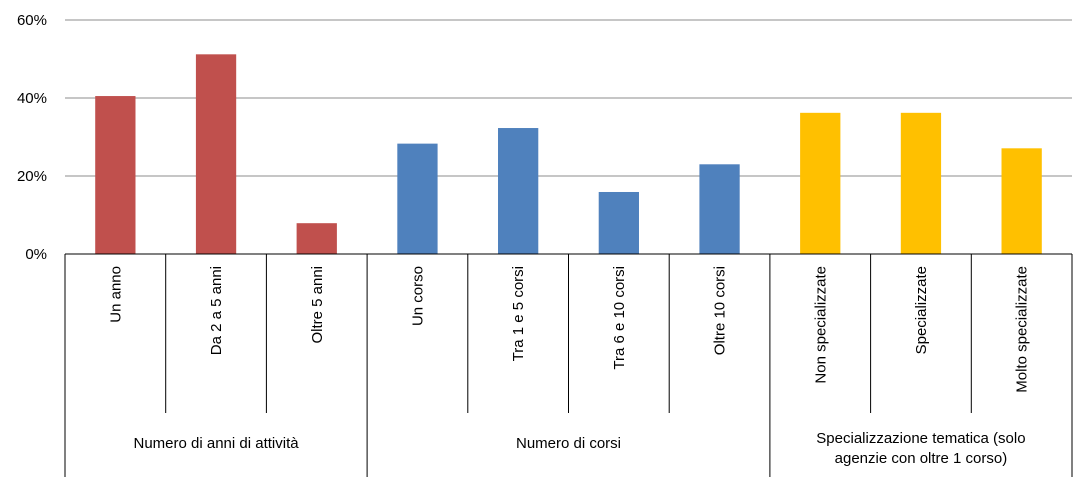 Image resolution: width=1088 pixels, height=477 pixels. I want to click on category-label: Oltre 5 anni, so click(317, 305).